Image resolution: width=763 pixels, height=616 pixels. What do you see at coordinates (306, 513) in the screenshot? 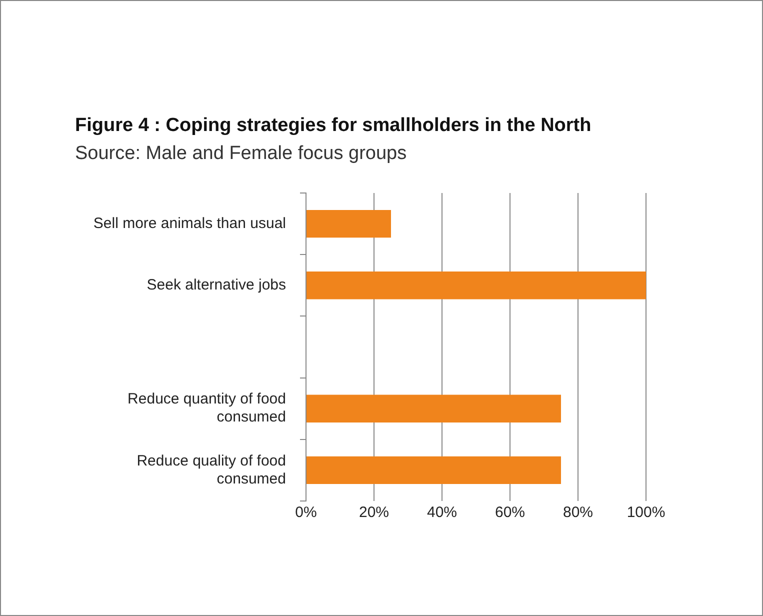
I see `x-tick-label: 0%` at bounding box center [306, 513].